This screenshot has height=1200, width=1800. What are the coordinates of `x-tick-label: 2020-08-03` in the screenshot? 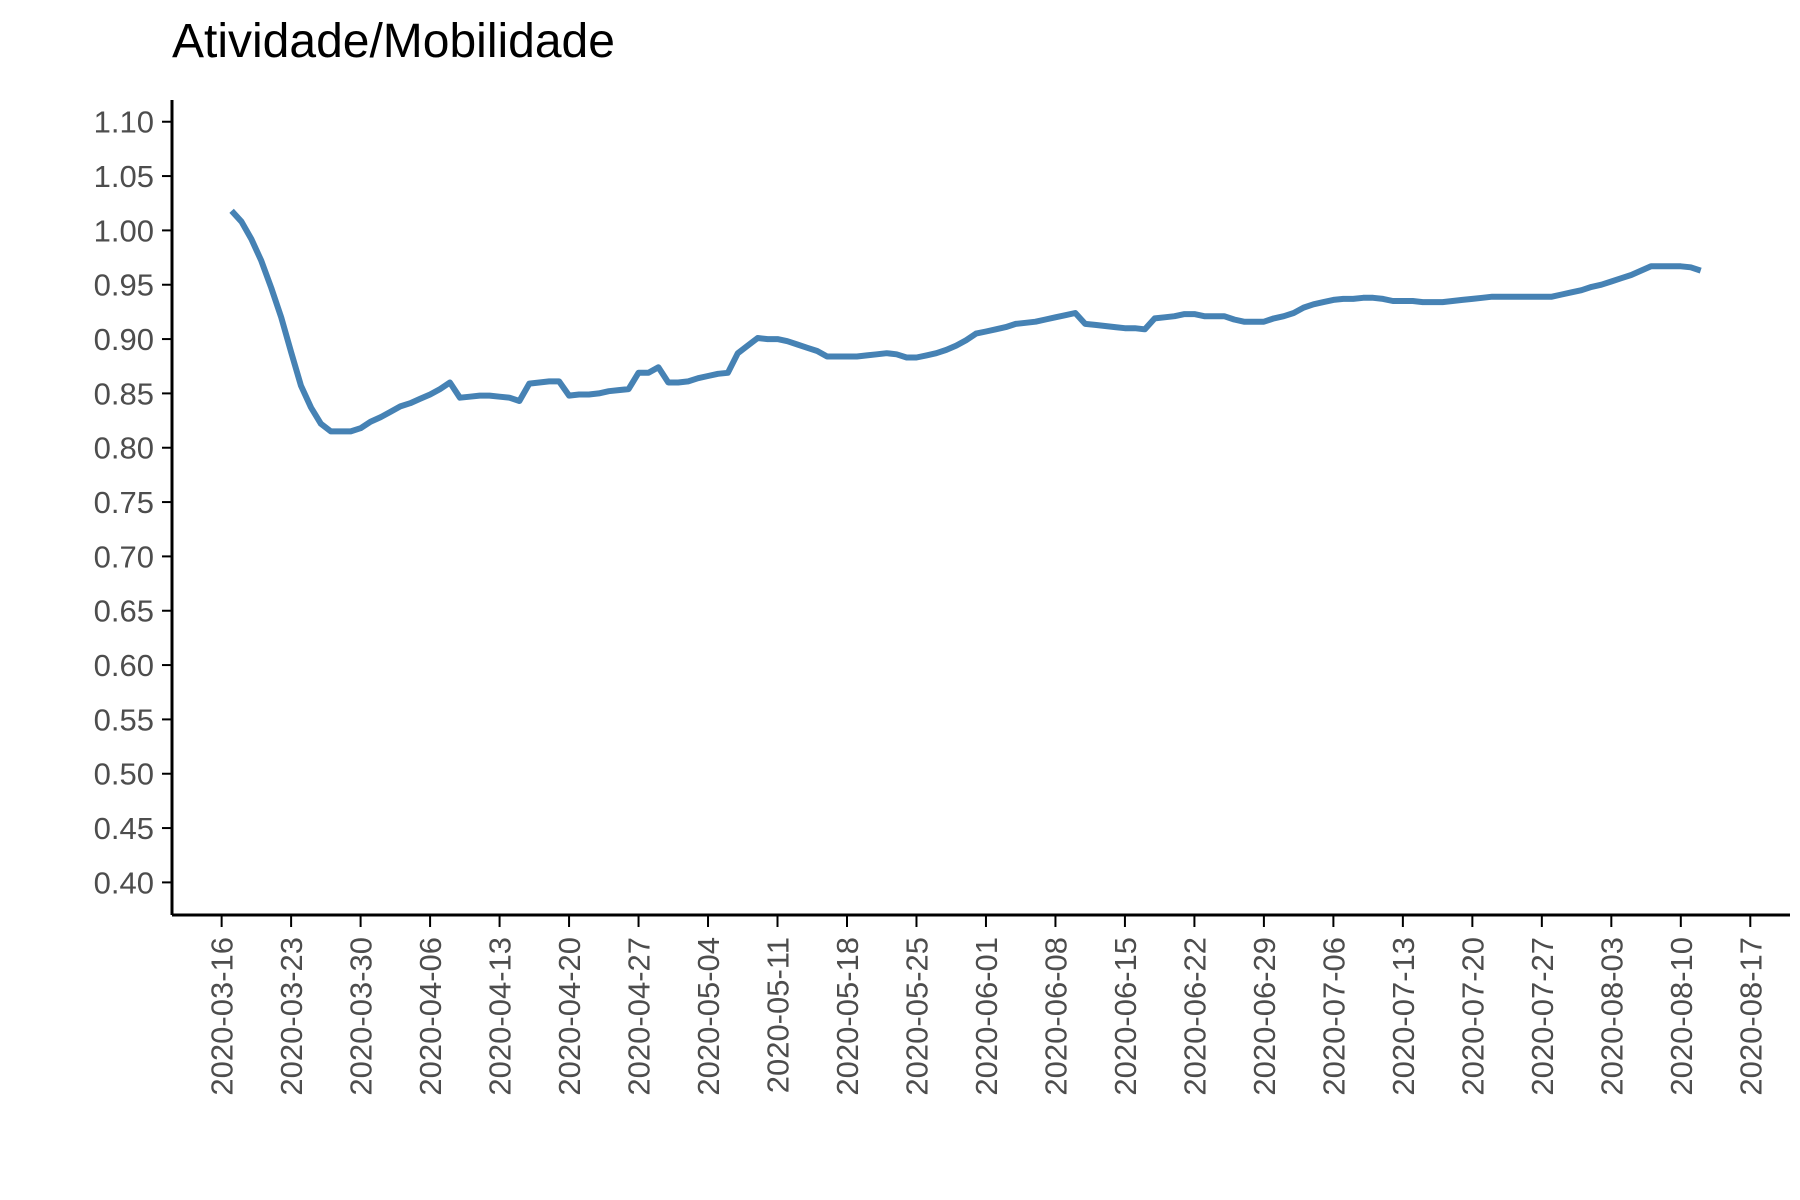 It's located at (1611, 1016).